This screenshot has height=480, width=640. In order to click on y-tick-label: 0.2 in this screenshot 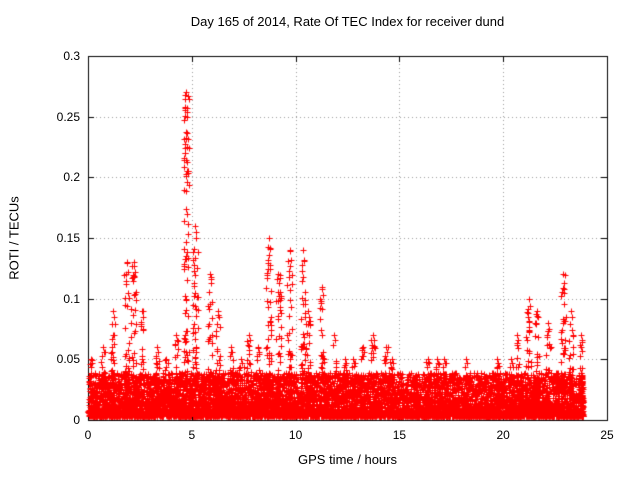, I will do `click(71, 177)`.